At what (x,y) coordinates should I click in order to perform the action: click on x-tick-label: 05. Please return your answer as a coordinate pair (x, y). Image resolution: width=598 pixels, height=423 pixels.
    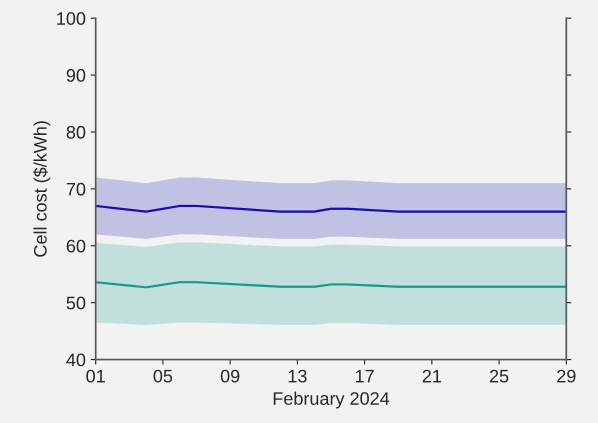
    Looking at the image, I should click on (163, 376).